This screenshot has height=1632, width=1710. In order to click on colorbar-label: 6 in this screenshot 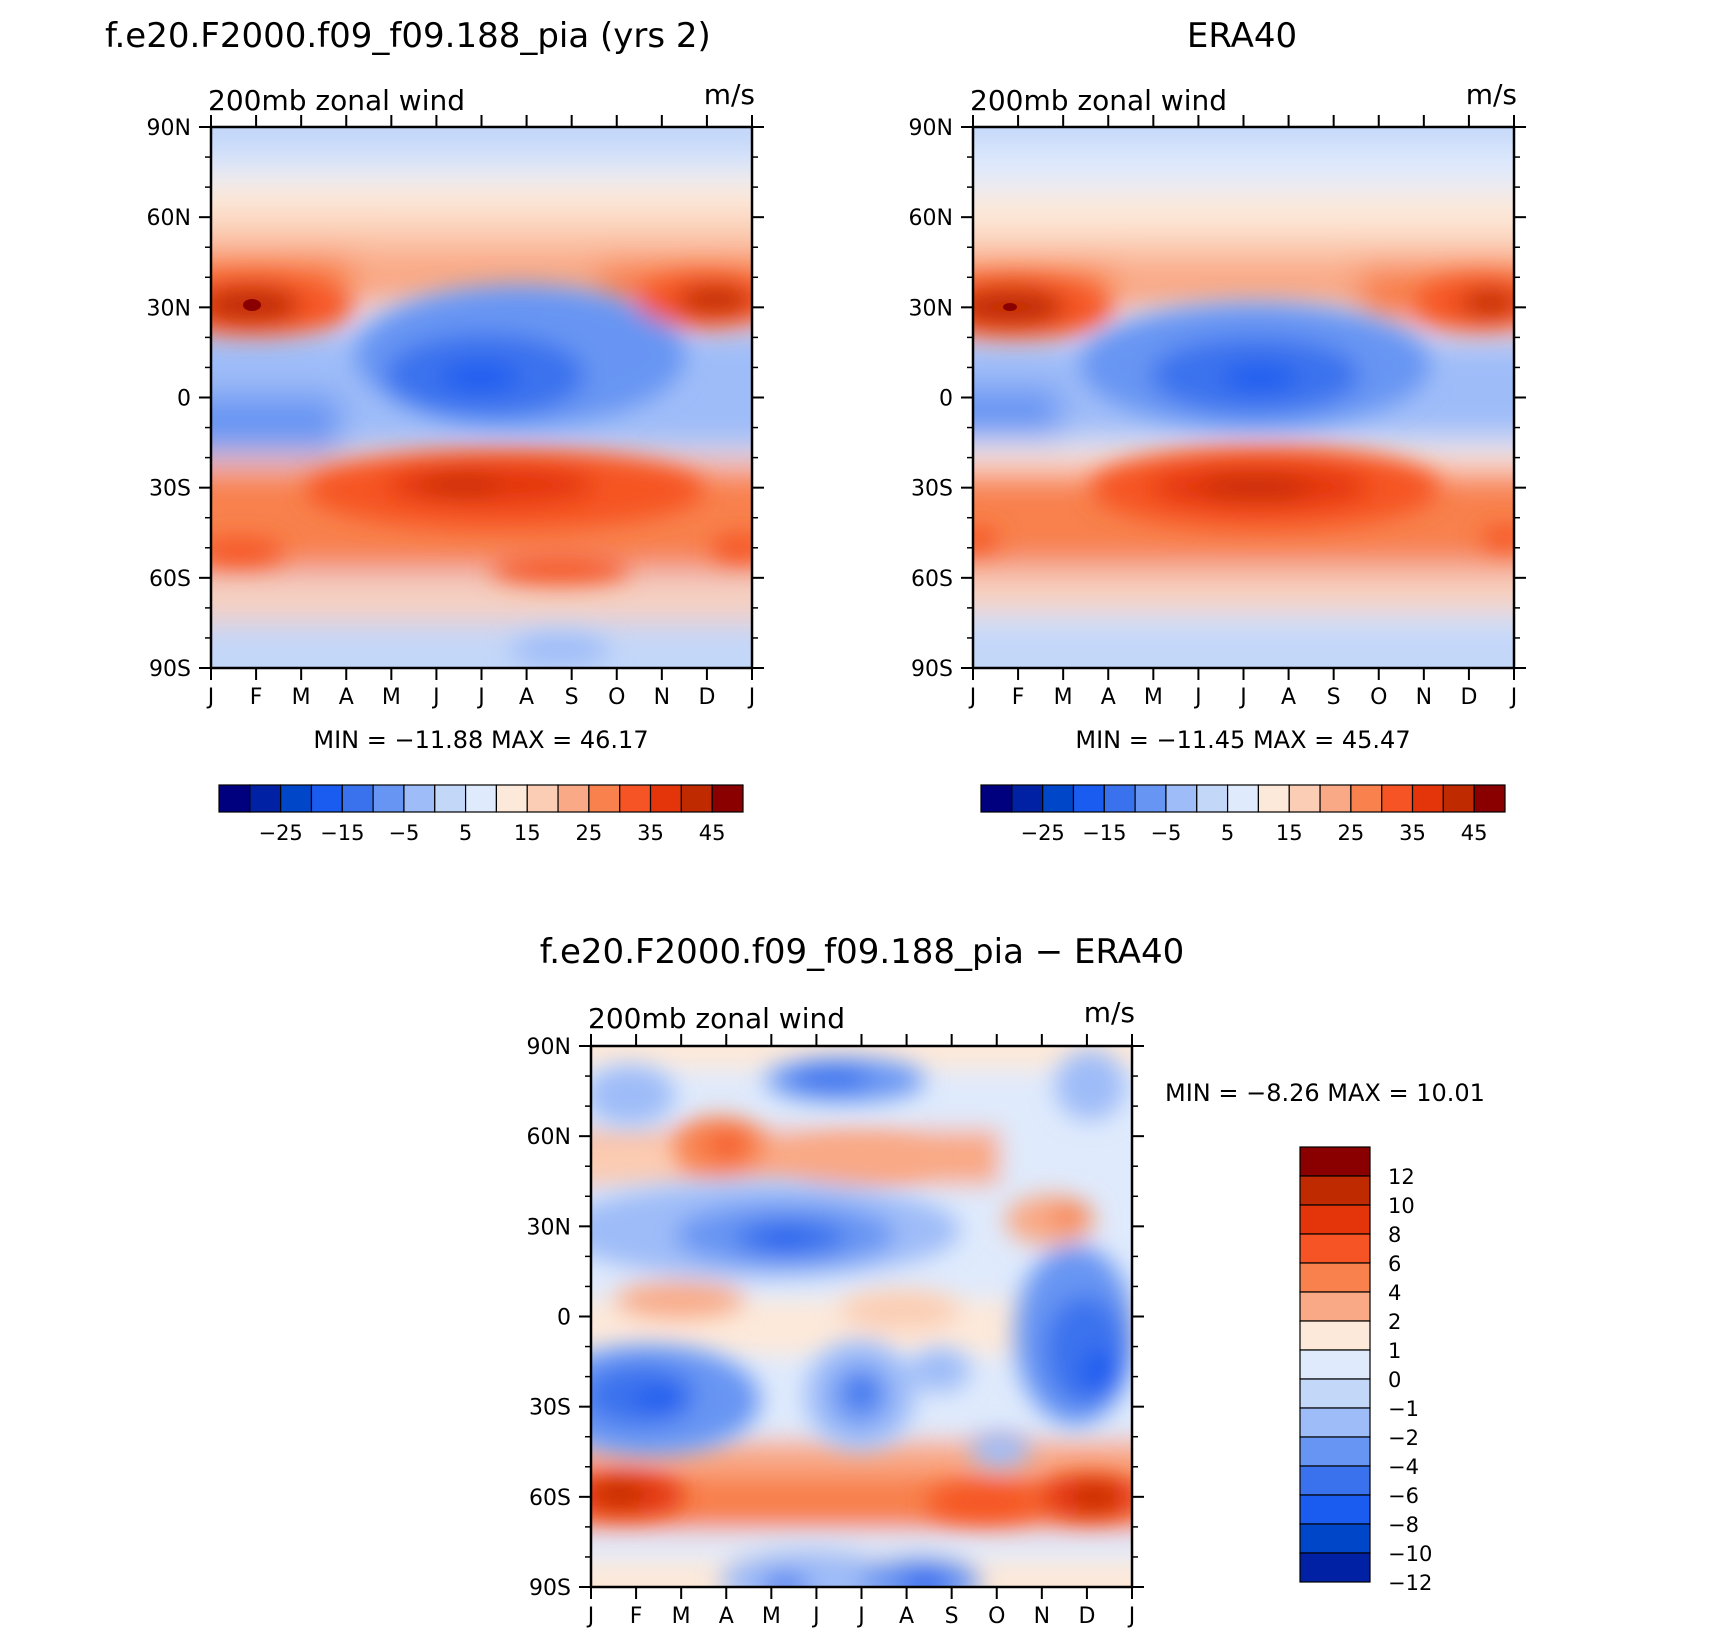, I will do `click(1394, 1264)`.